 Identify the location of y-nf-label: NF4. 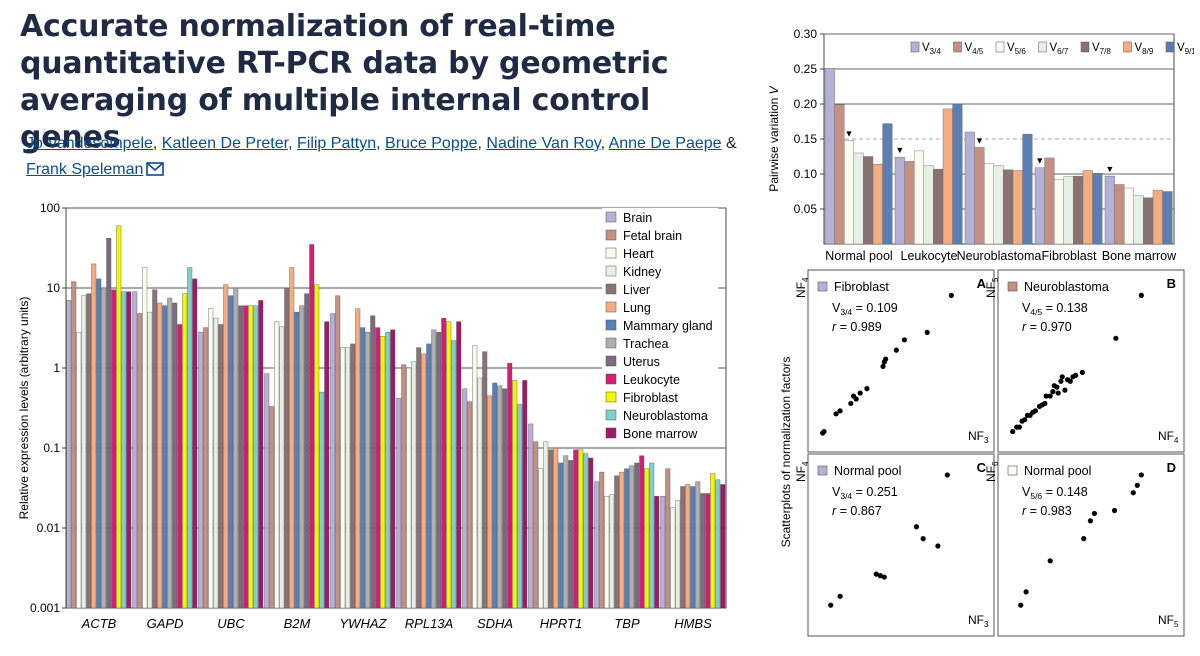
(802, 287).